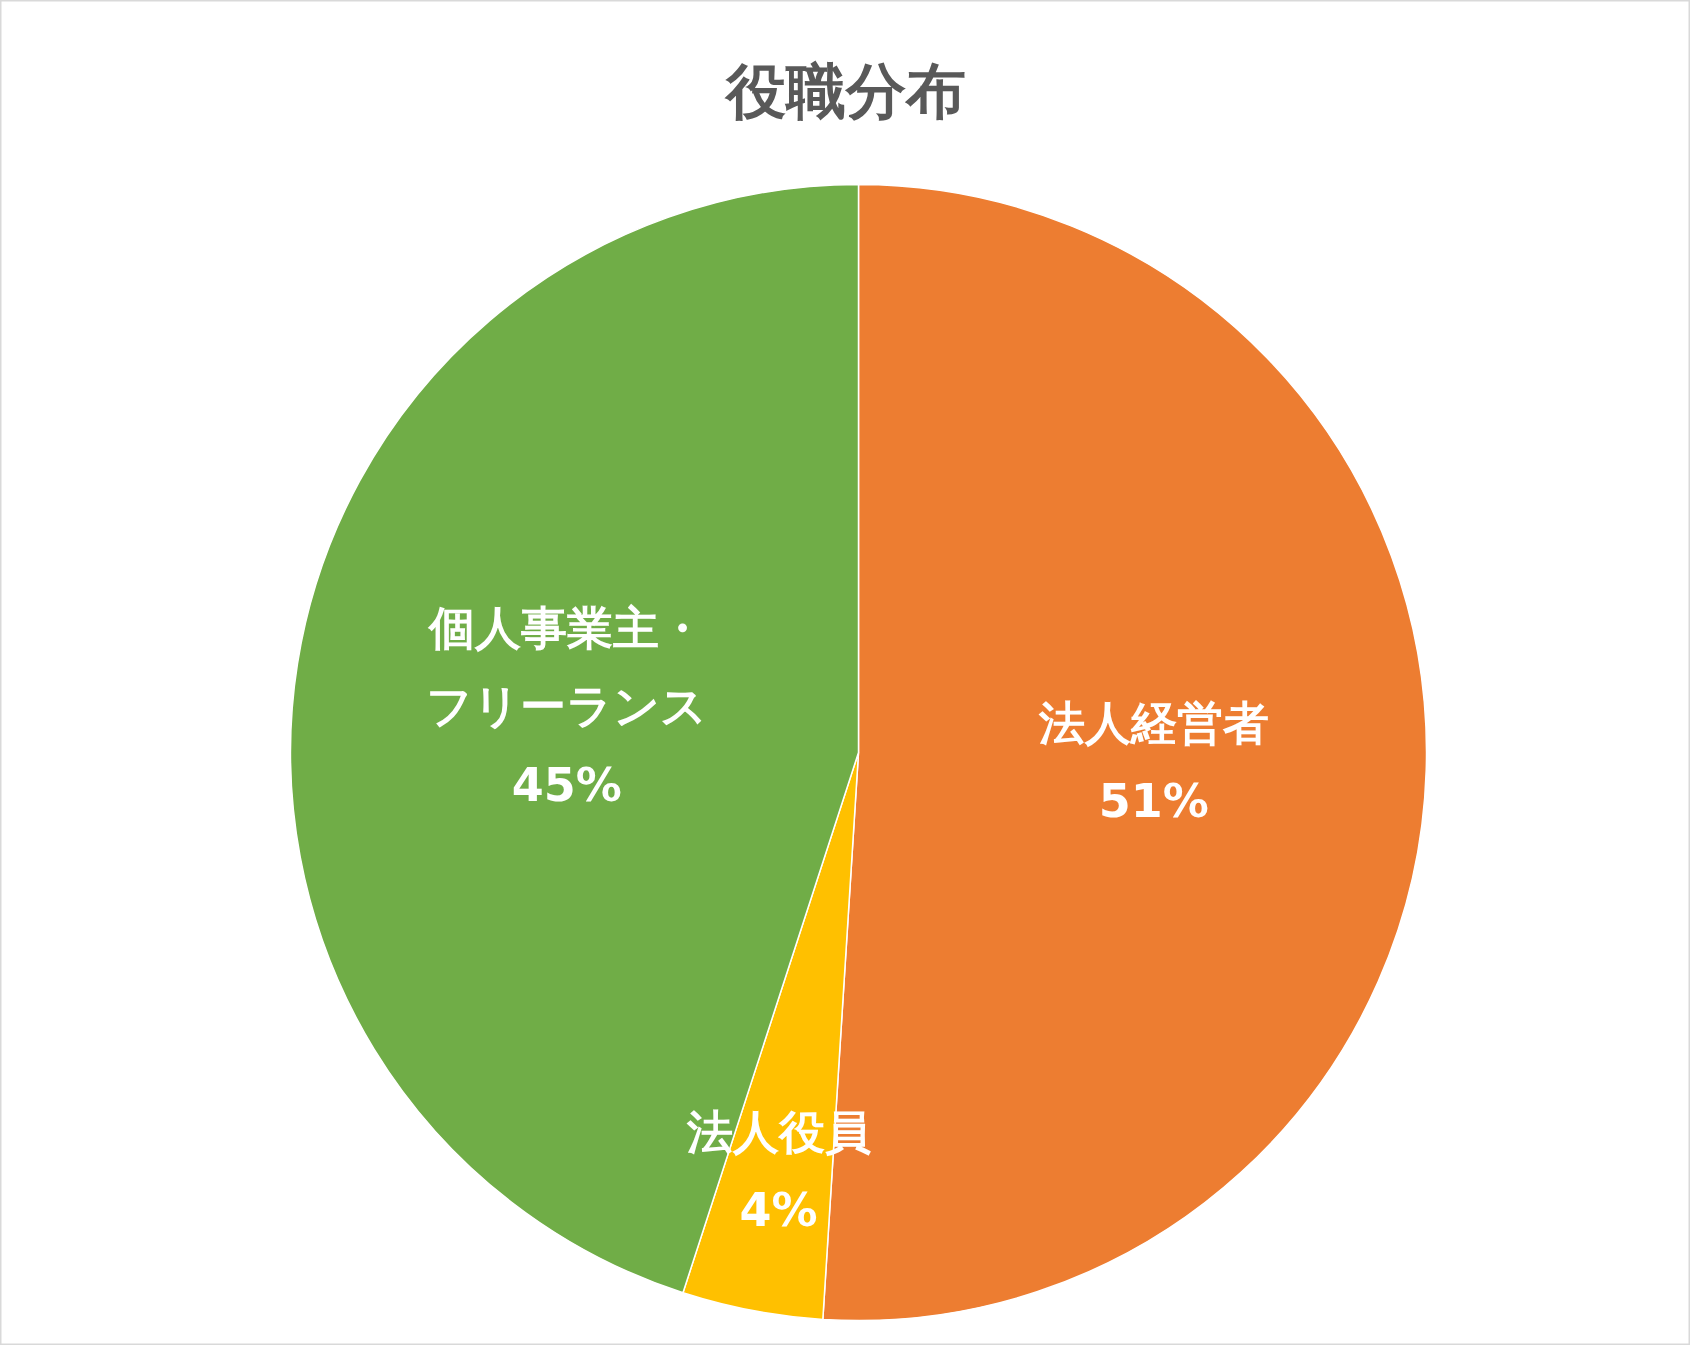 The height and width of the screenshot is (1350, 1696). What do you see at coordinates (1153, 722) in the screenshot?
I see `slice-label: 法人経営者` at bounding box center [1153, 722].